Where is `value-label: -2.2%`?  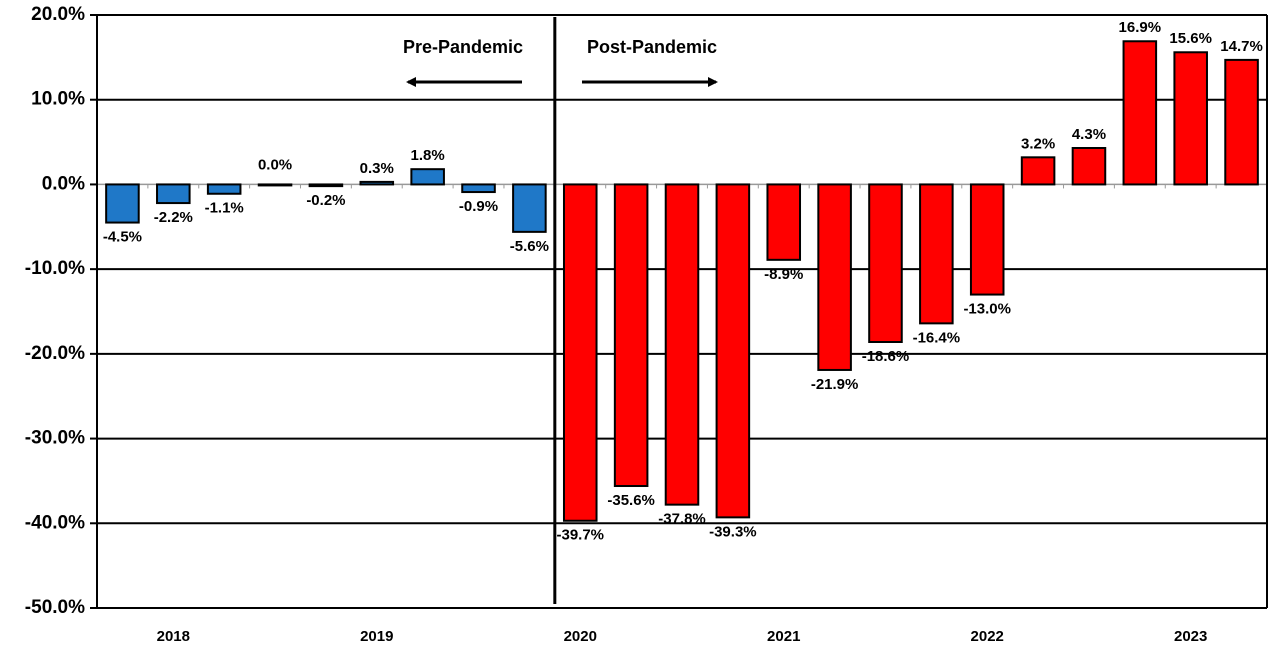
value-label: -2.2% is located at coordinates (173, 217).